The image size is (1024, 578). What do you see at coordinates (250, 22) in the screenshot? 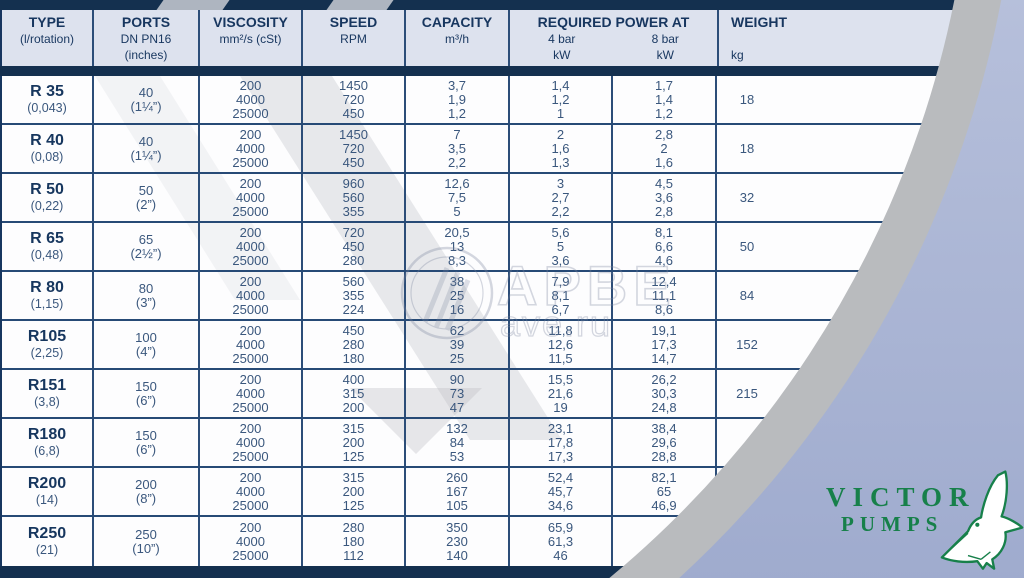
I see `header-viscosity-title: VISCOSITY` at bounding box center [250, 22].